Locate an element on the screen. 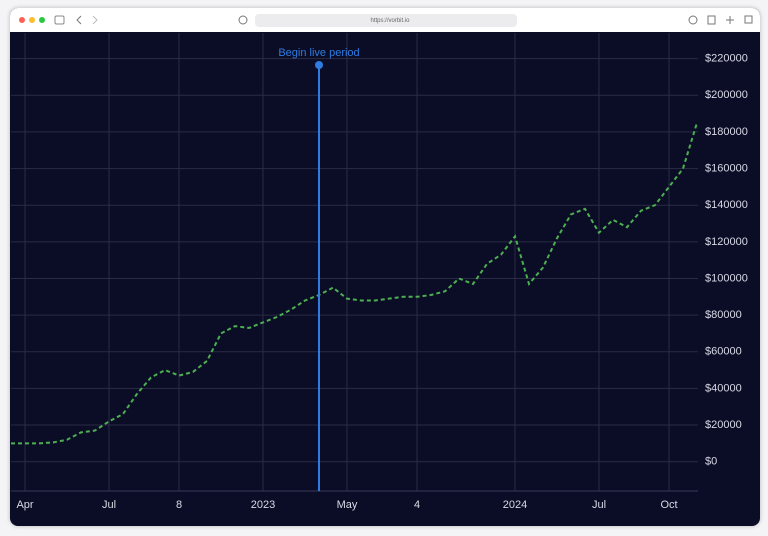  y-tick-label: $220000 is located at coordinates (726, 59).